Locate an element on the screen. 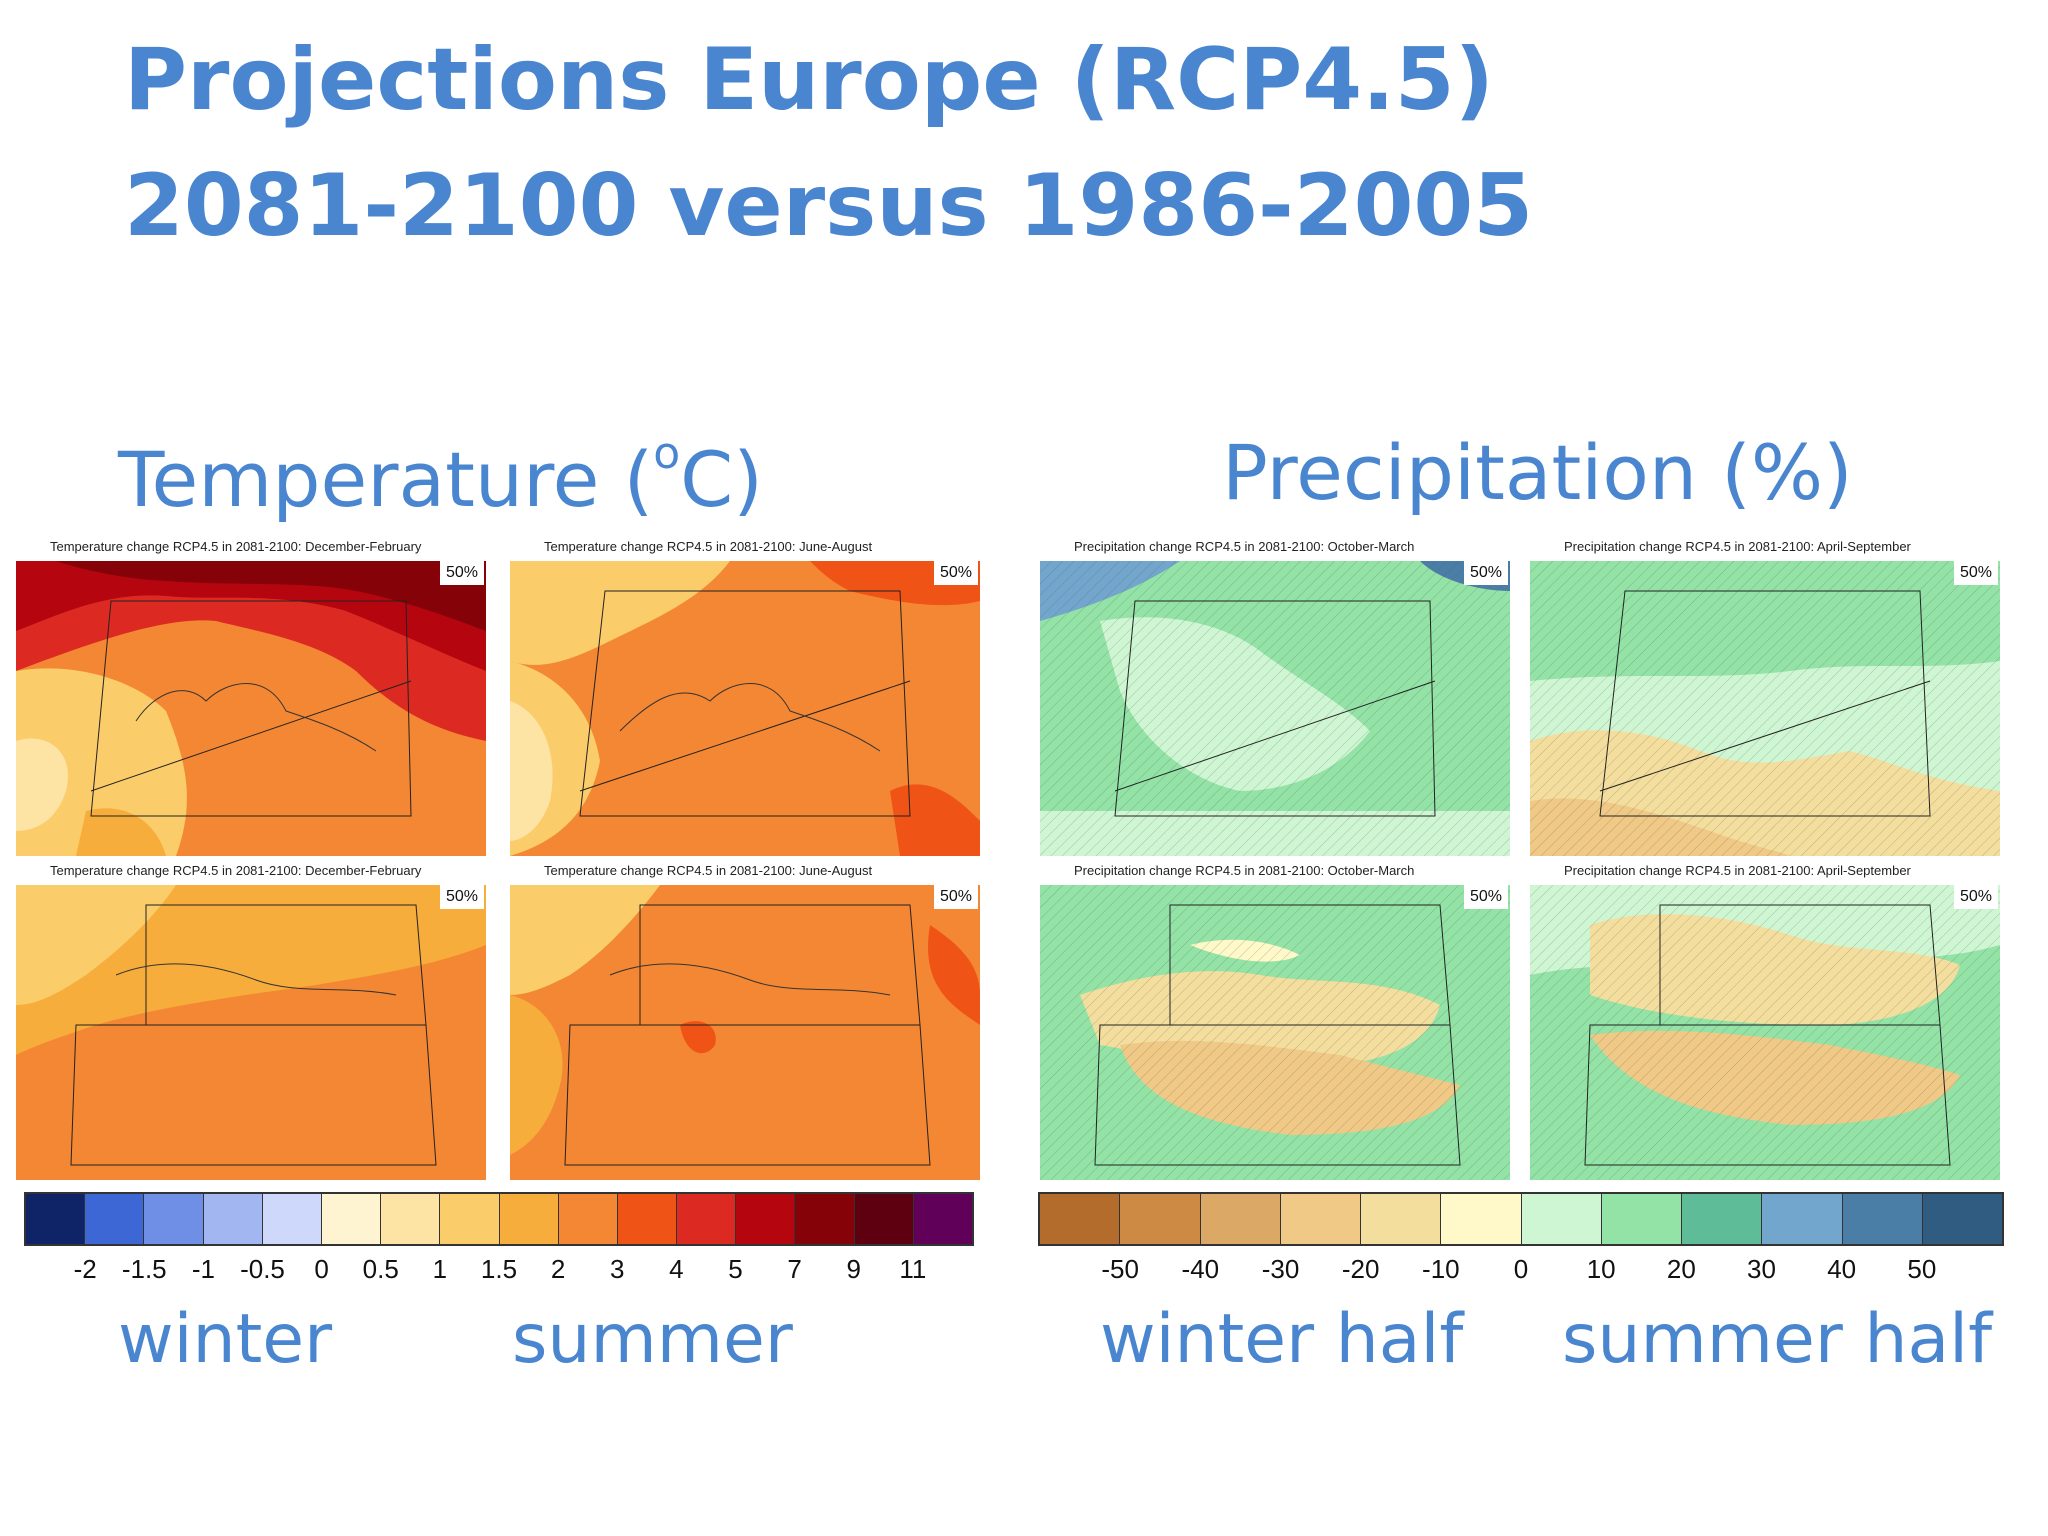 This screenshot has height=1536, width=2048. colorbar-tick-label: -40 is located at coordinates (1200, 1269).